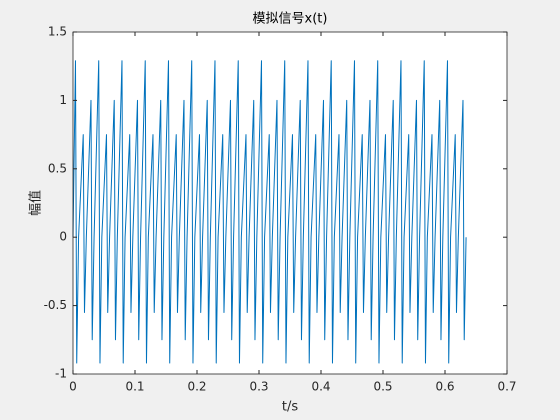 This screenshot has height=420, width=560. I want to click on y-tick-label: -0.5, so click(55, 305).